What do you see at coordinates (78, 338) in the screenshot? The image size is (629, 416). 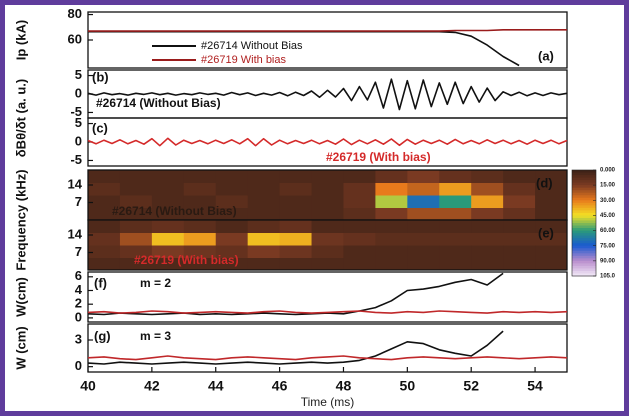 I see `y-tick-label: 3` at bounding box center [78, 338].